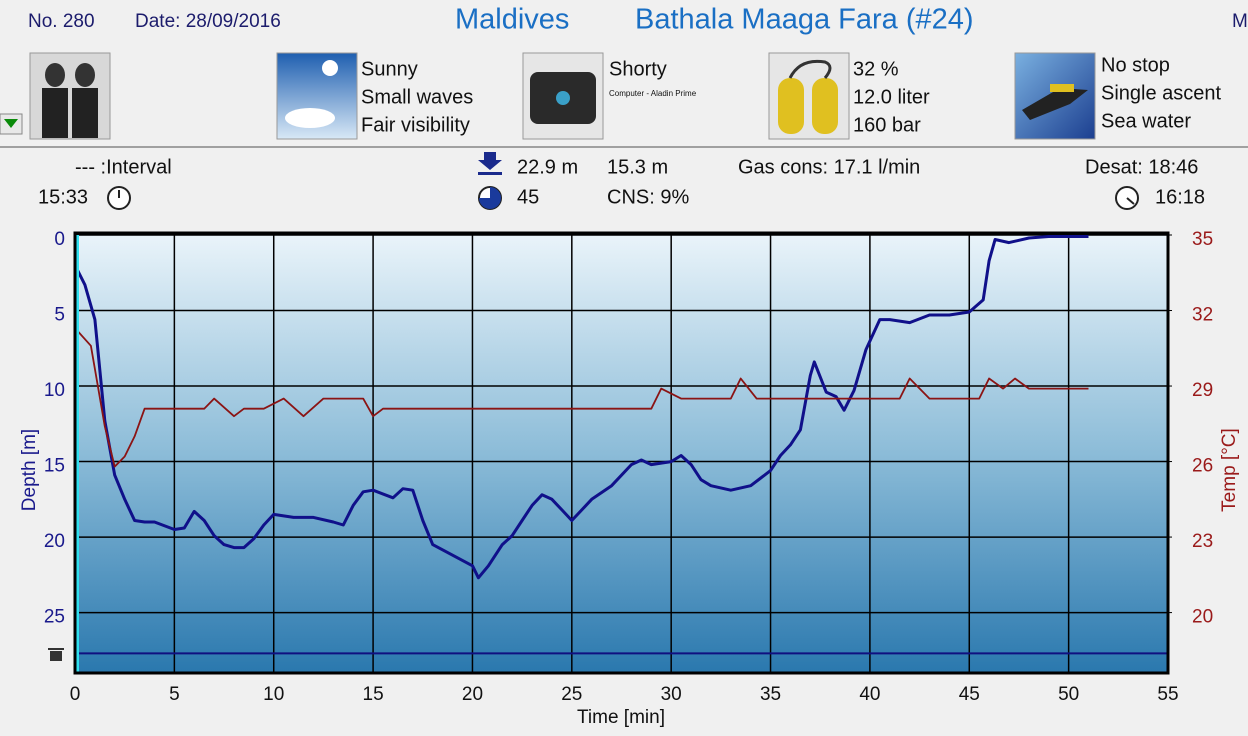  I want to click on y-tick-label: 15, so click(54, 466).